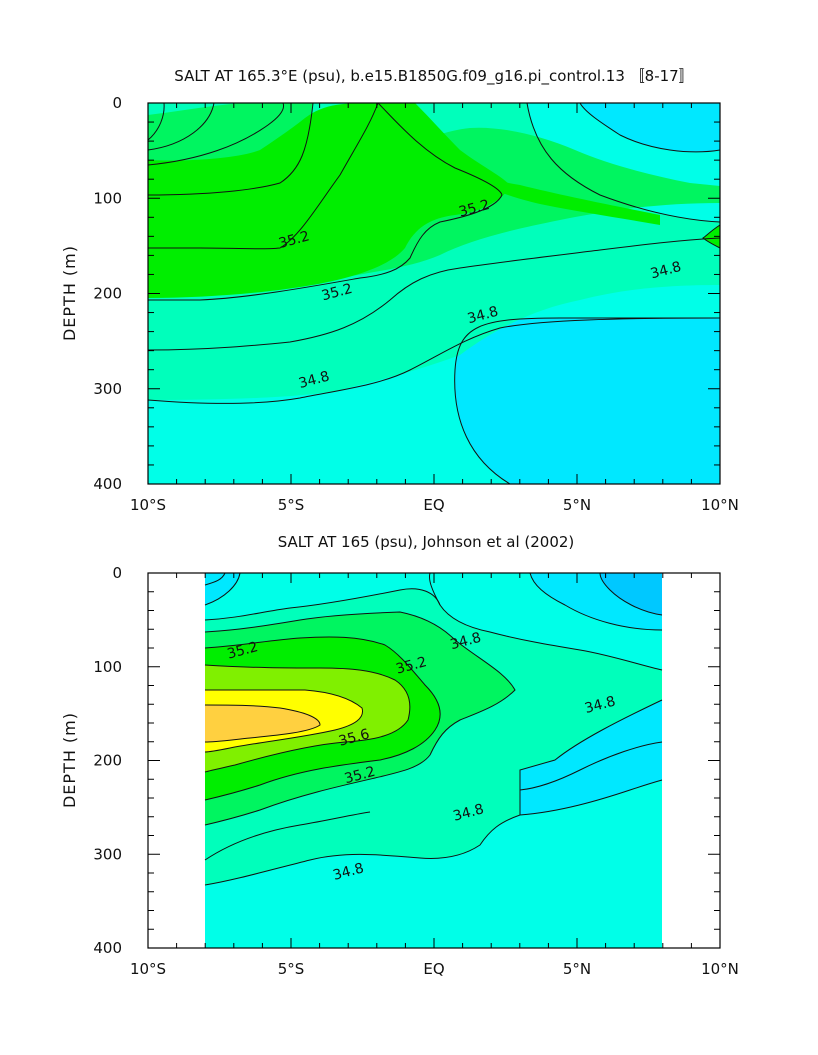  I want to click on bottom-band-34.4-topleft, so click(222, 589).